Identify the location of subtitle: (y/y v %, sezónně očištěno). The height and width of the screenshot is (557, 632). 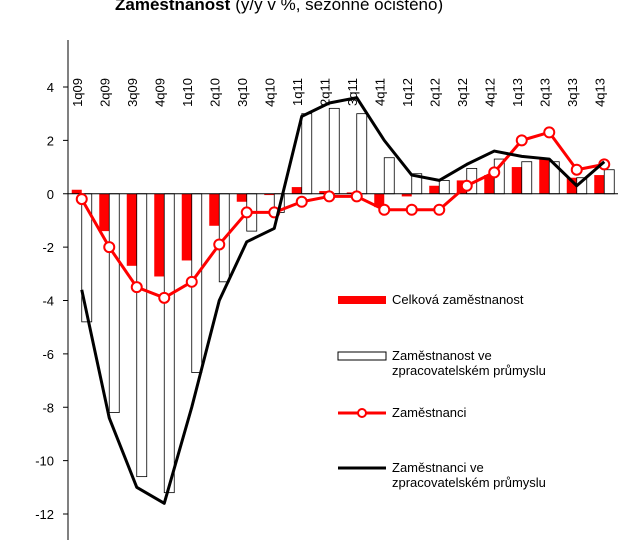
(339, 7).